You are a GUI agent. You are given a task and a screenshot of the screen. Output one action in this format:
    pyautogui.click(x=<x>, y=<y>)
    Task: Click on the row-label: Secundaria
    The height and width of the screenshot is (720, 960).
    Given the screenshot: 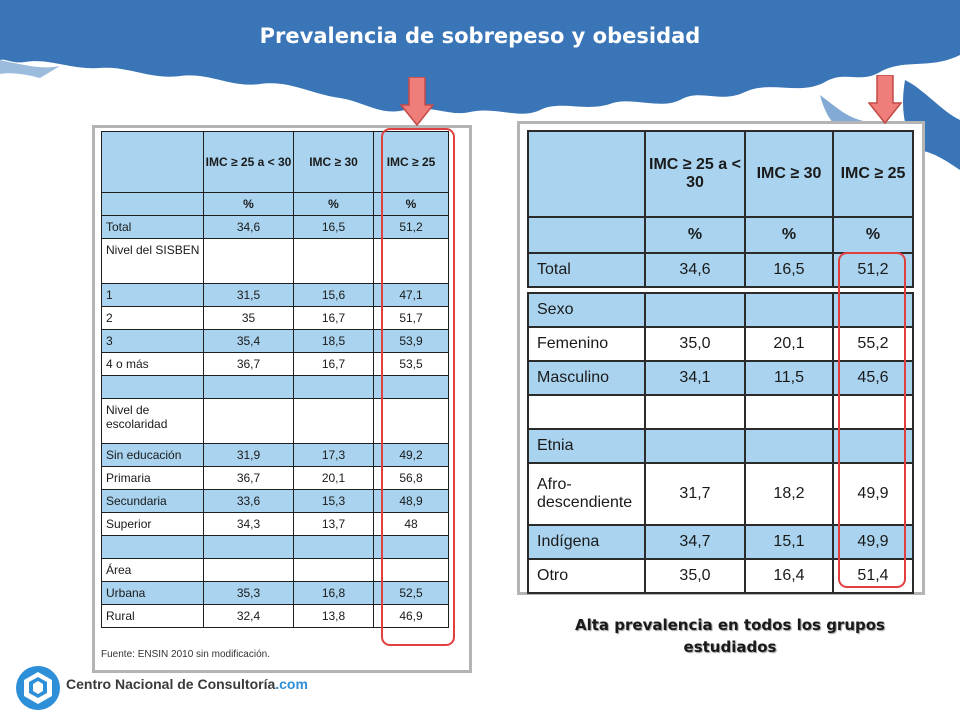 What is the action you would take?
    pyautogui.click(x=152, y=501)
    